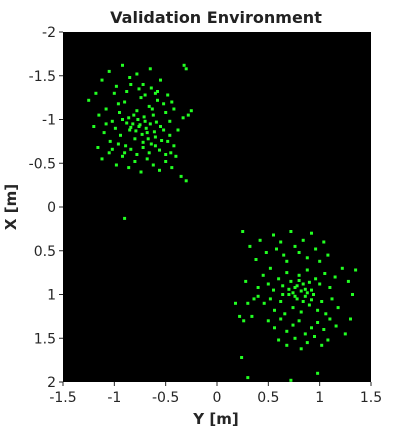  What do you see at coordinates (49, 33) in the screenshot?
I see `y-tick-label: -2` at bounding box center [49, 33].